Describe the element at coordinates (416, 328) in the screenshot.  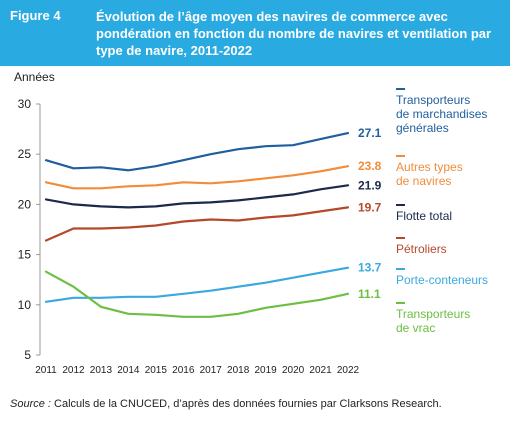
I see `legend-label: de vrac` at that location.